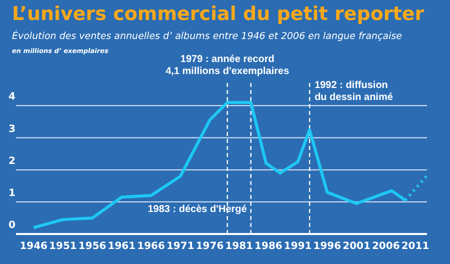 The height and width of the screenshot is (264, 450). I want to click on x-tick-label: 1981, so click(239, 246).